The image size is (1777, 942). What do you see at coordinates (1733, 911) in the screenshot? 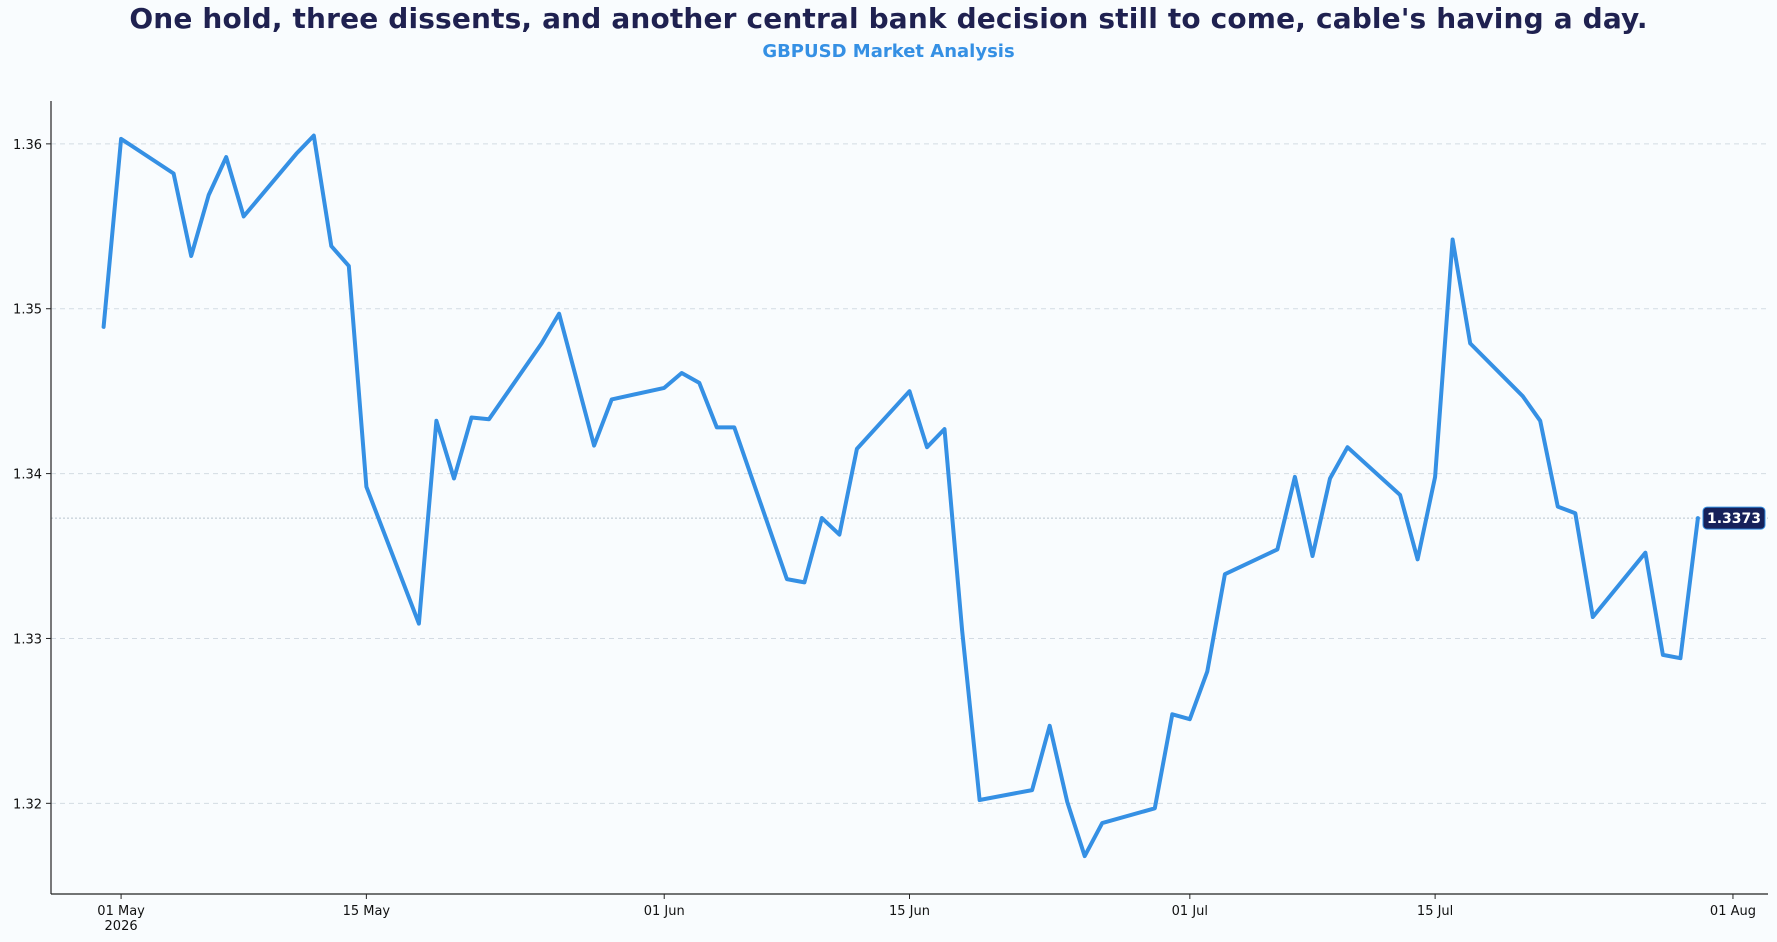
I see `x-tick-label: 01 Aug` at bounding box center [1733, 911].